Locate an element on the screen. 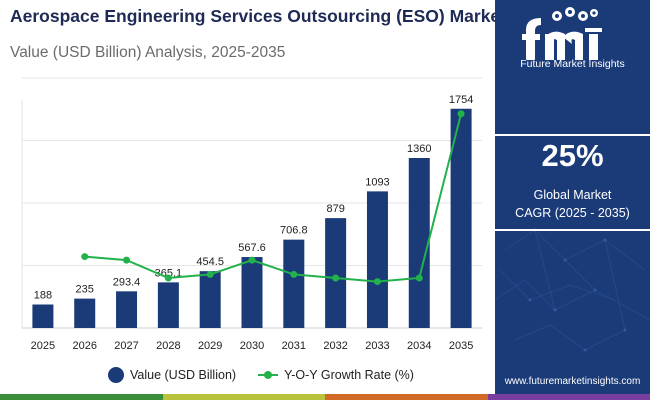 This screenshot has height=400, width=650. legend-item-value: Value (USD Billion) is located at coordinates (172, 375).